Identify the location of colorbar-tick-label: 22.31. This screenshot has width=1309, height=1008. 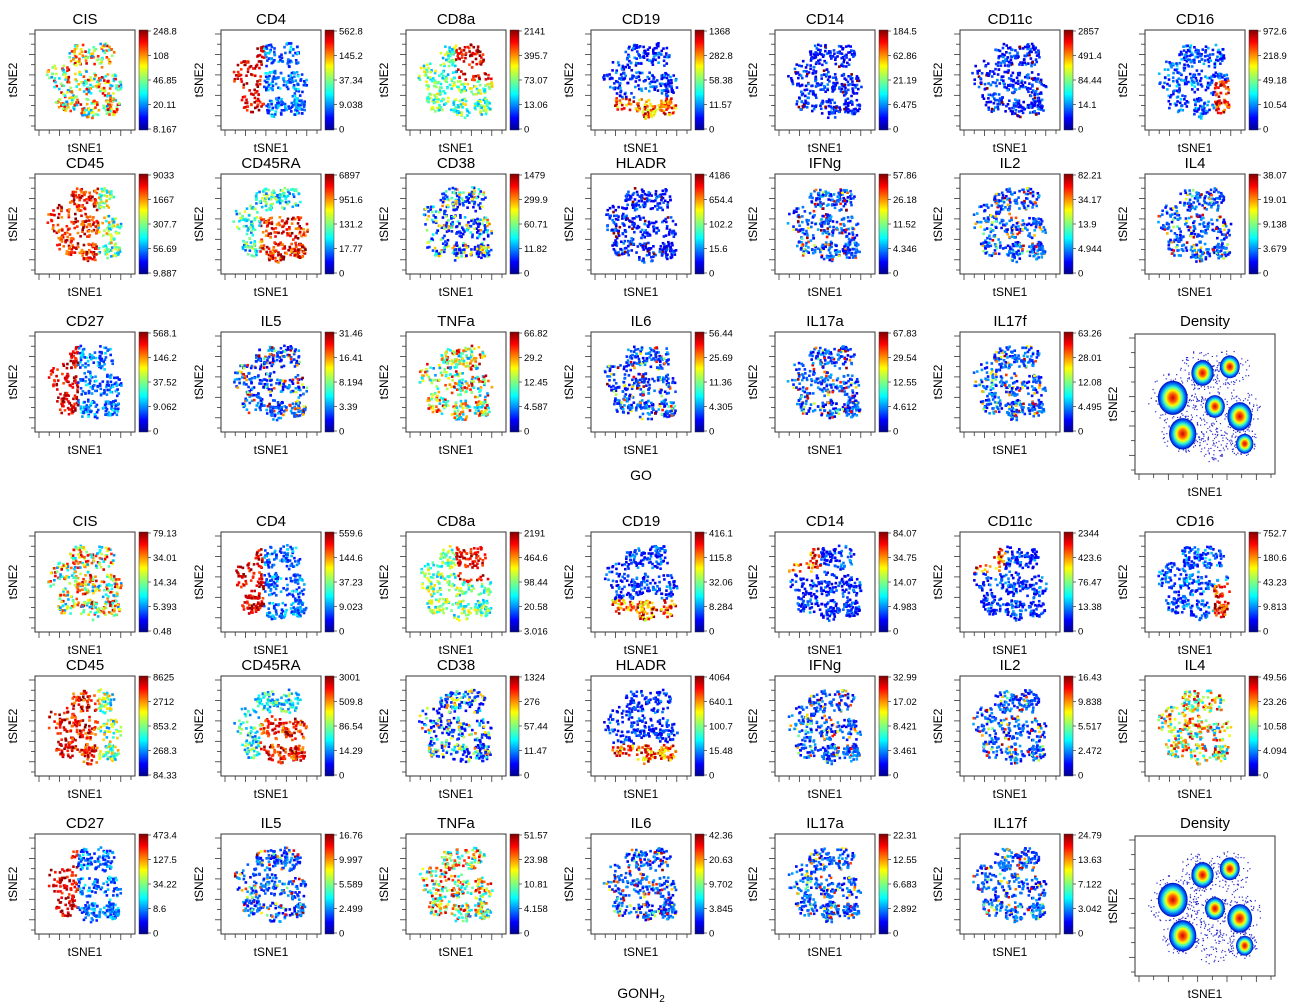
(905, 836).